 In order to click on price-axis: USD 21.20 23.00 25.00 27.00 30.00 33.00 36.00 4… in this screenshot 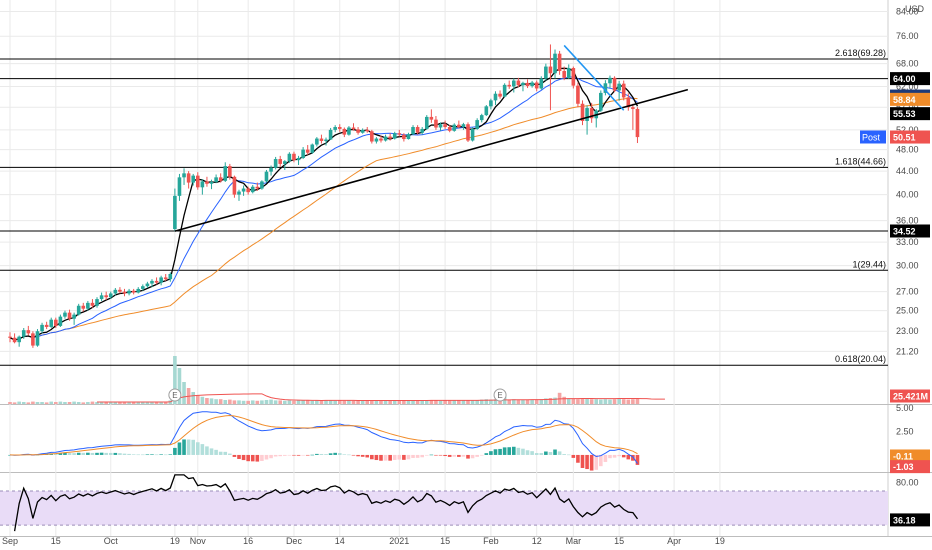, I will do `click(910, 180)`.